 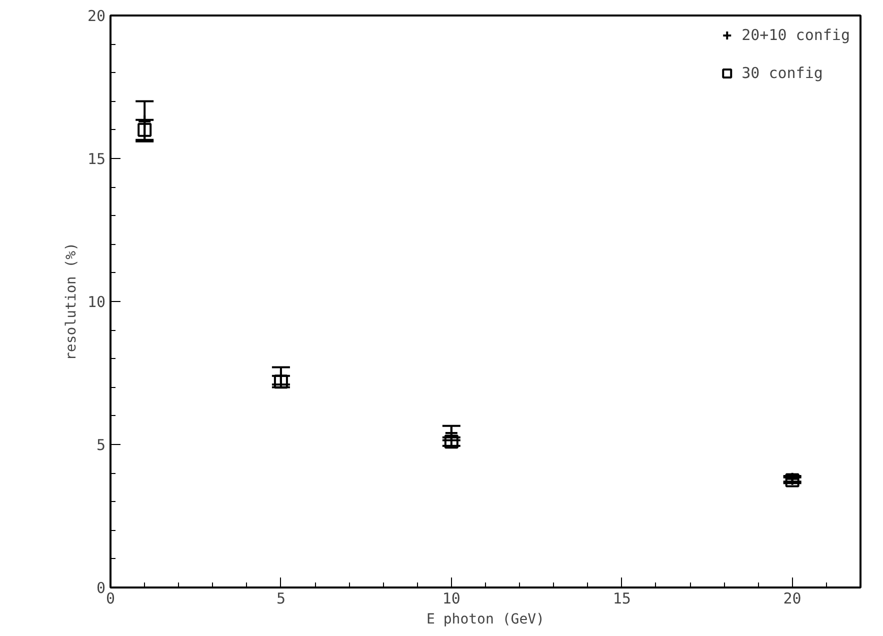 What do you see at coordinates (451, 599) in the screenshot?
I see `x-tick-label: 10` at bounding box center [451, 599].